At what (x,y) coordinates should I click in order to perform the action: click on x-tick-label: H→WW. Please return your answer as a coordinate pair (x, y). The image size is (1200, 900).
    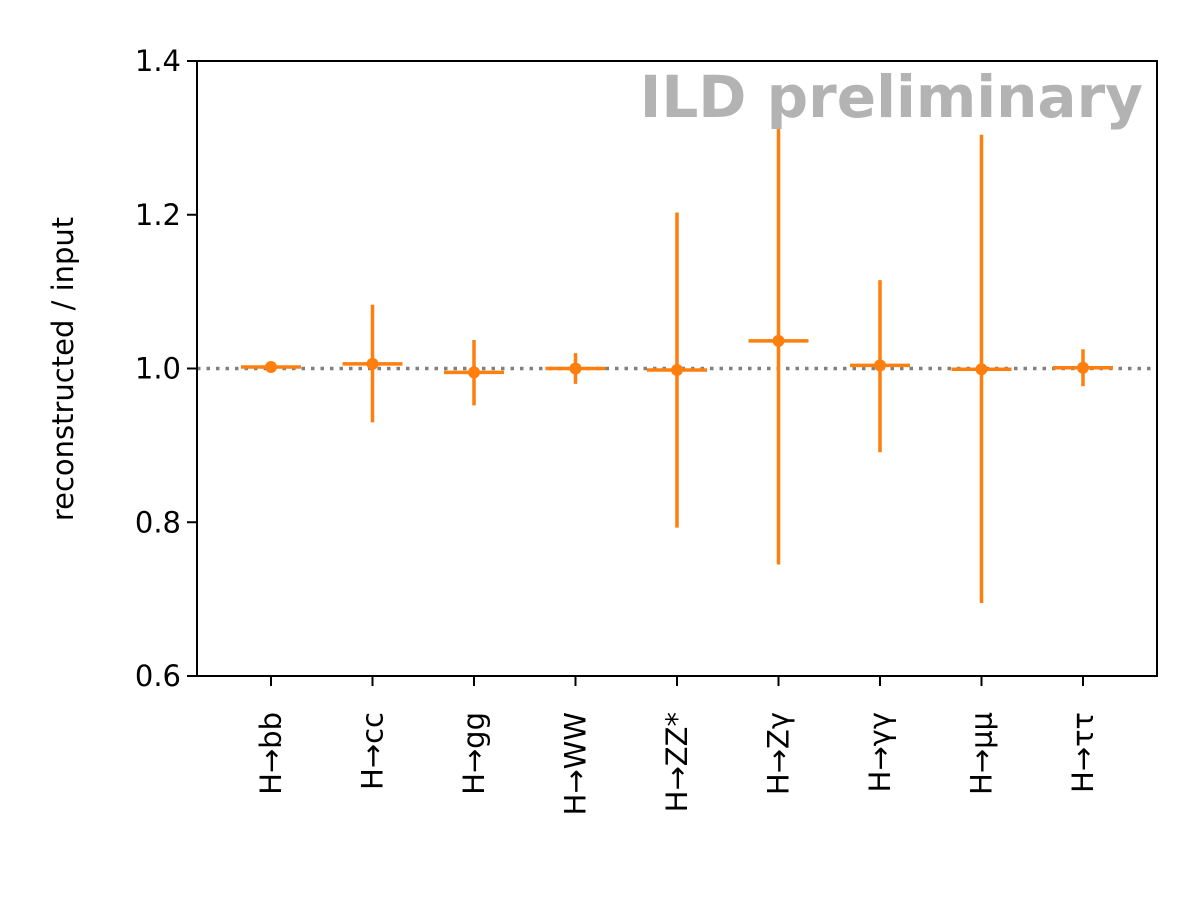
    Looking at the image, I should click on (576, 763).